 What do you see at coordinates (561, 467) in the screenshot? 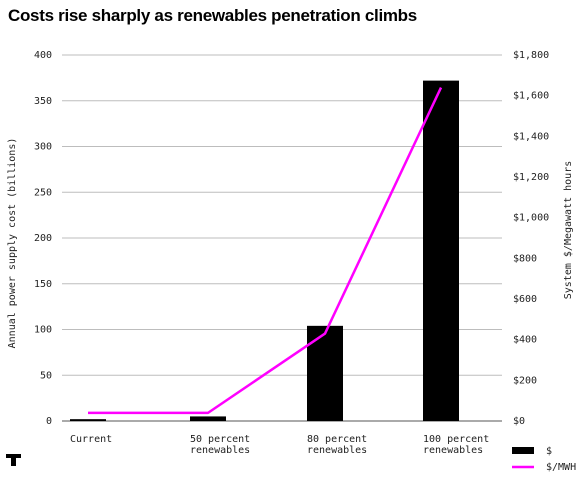
I see `legend-label: $/MWH` at bounding box center [561, 467].